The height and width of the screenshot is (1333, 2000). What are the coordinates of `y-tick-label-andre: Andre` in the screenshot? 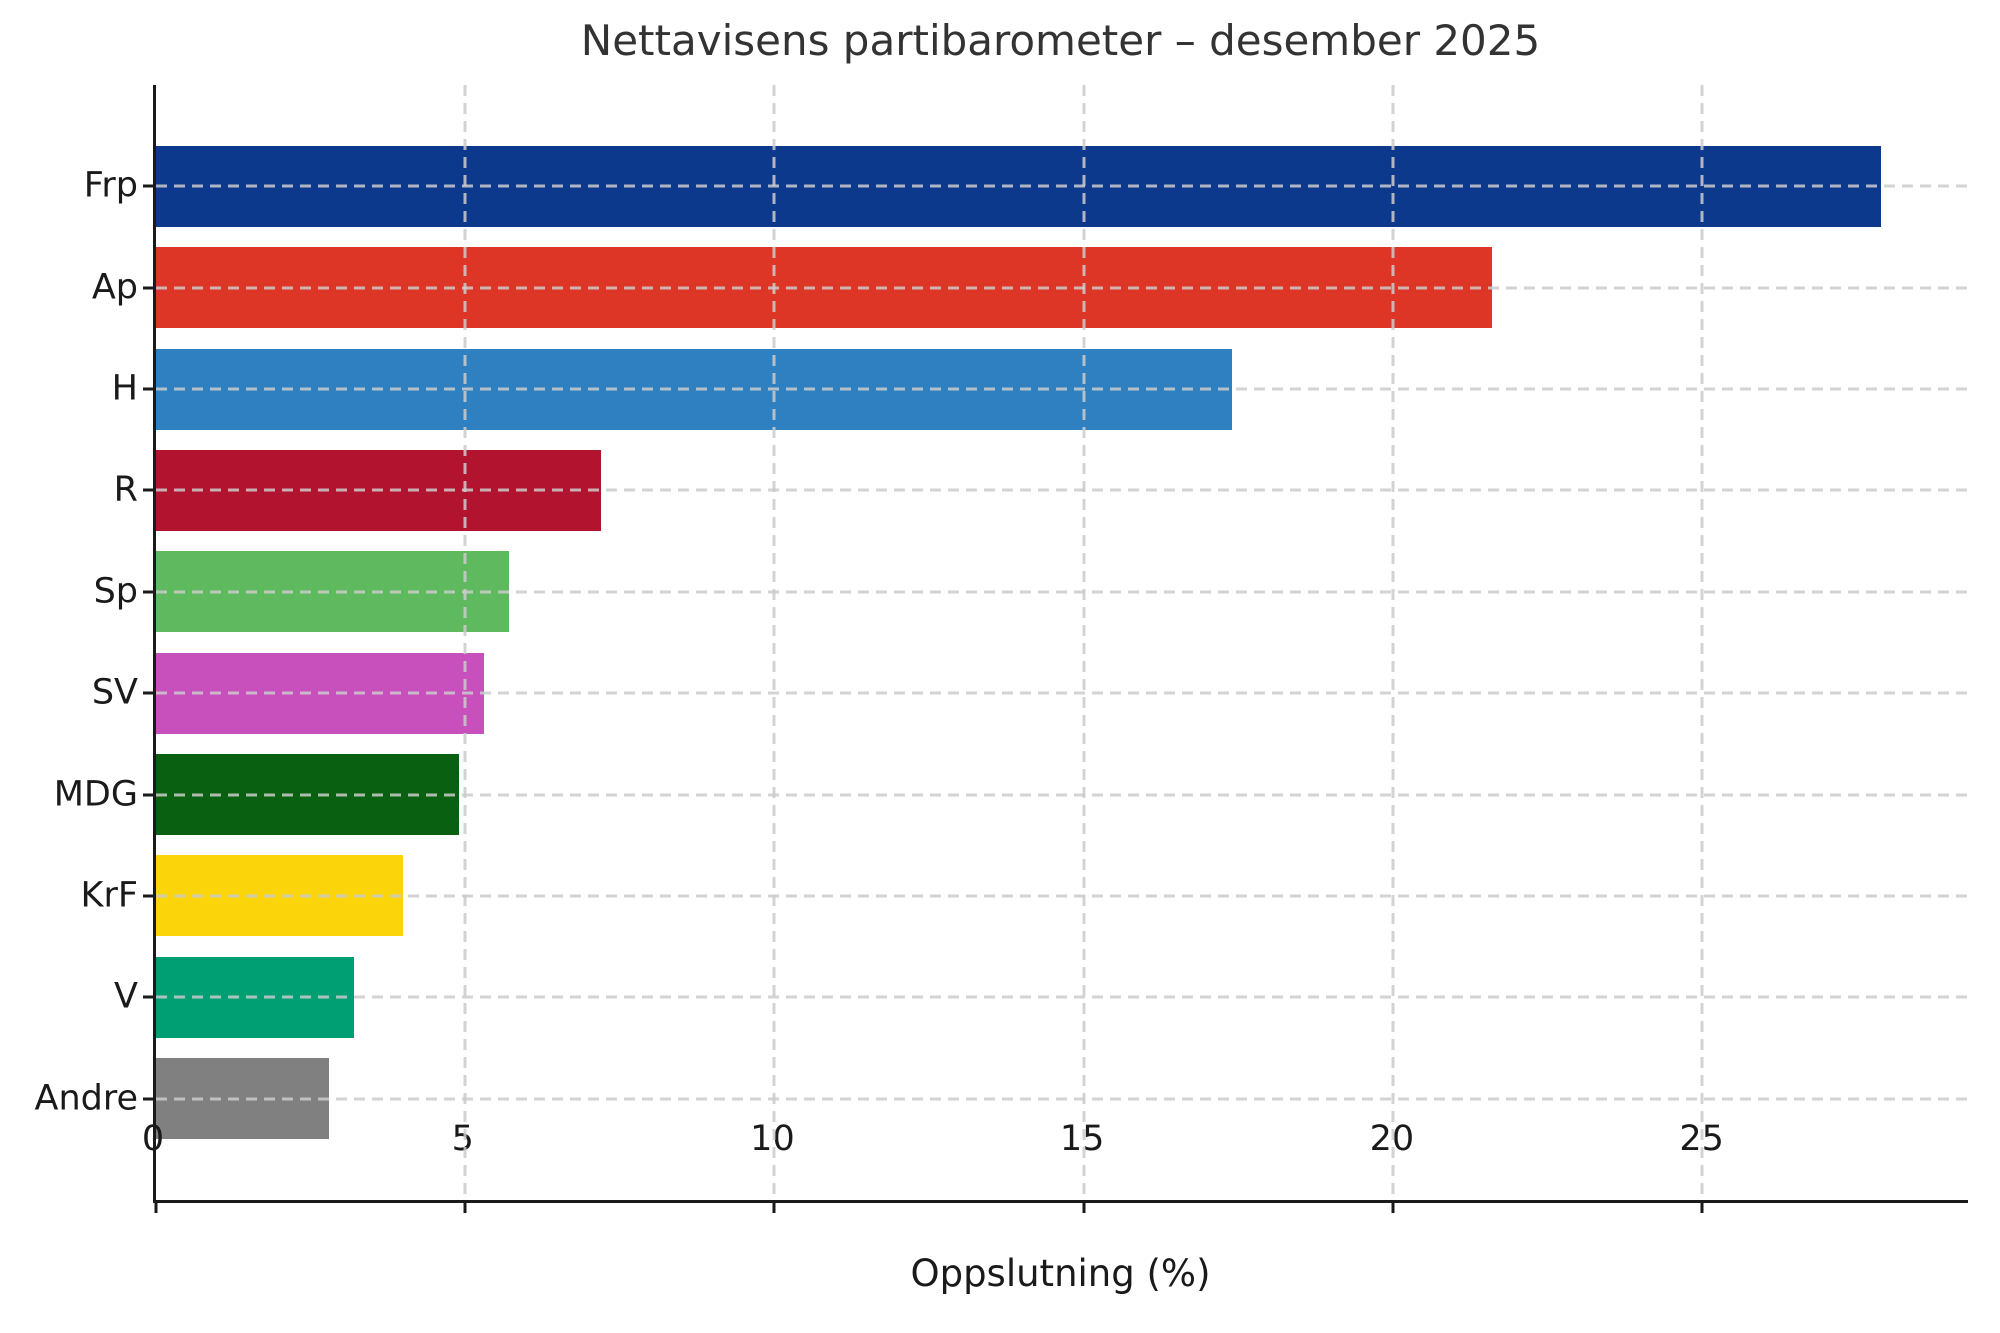 It's located at (86, 1098).